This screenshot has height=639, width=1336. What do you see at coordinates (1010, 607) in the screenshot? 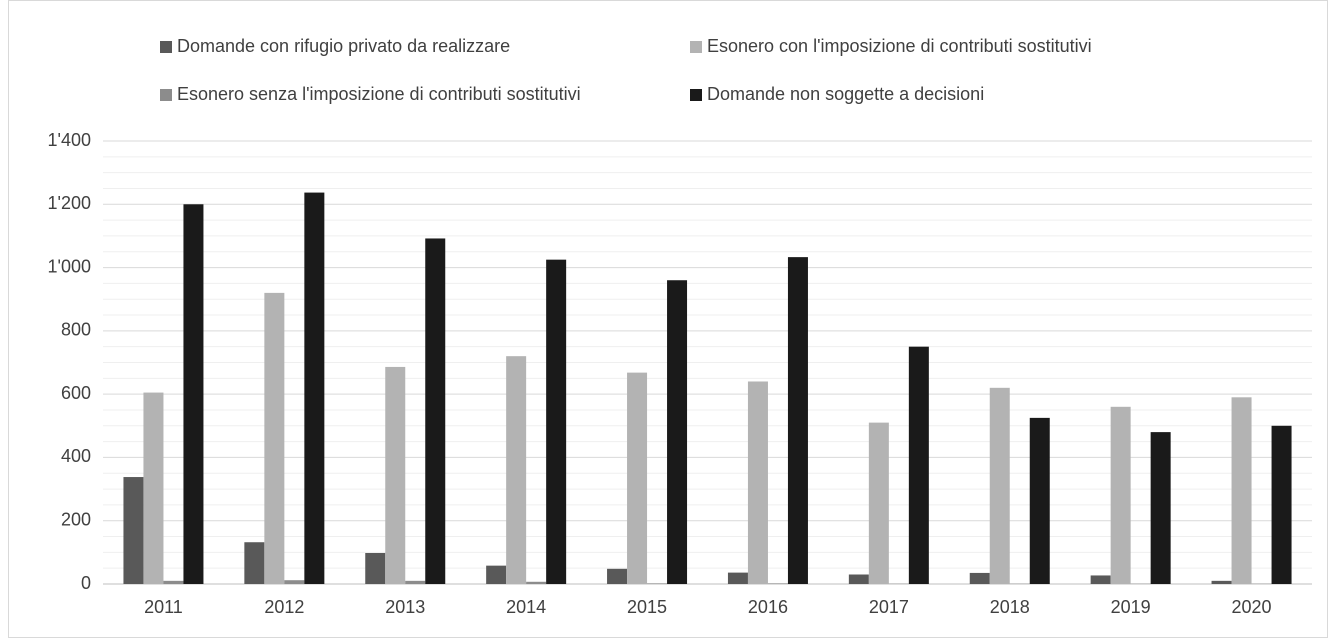
I see `x-tick-label: 2018` at bounding box center [1010, 607].